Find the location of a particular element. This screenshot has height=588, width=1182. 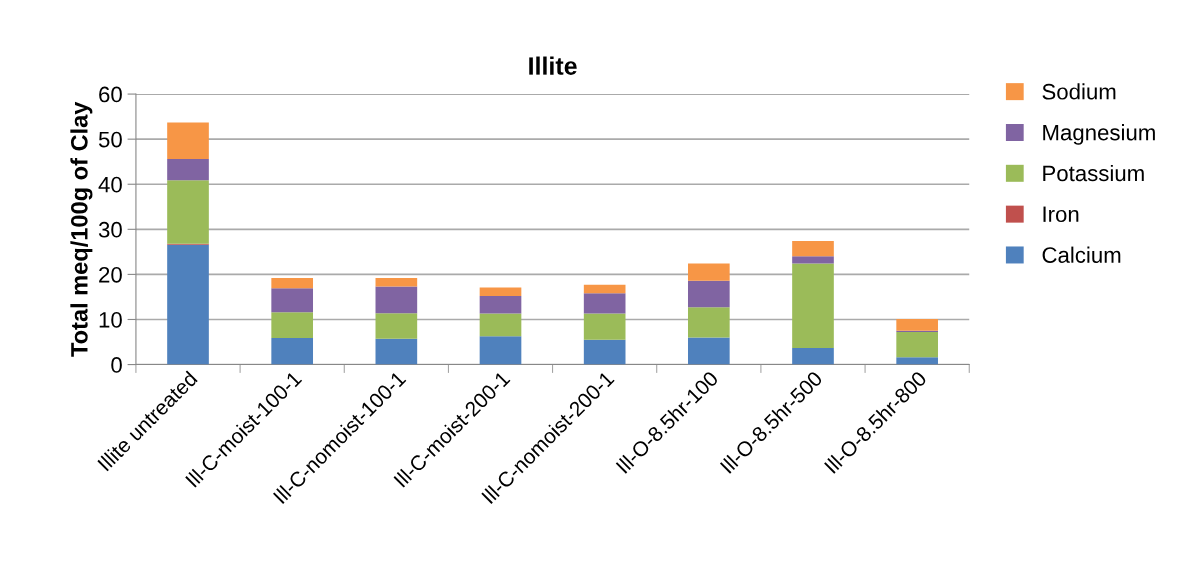

legend-label: Sodium is located at coordinates (1079, 91).